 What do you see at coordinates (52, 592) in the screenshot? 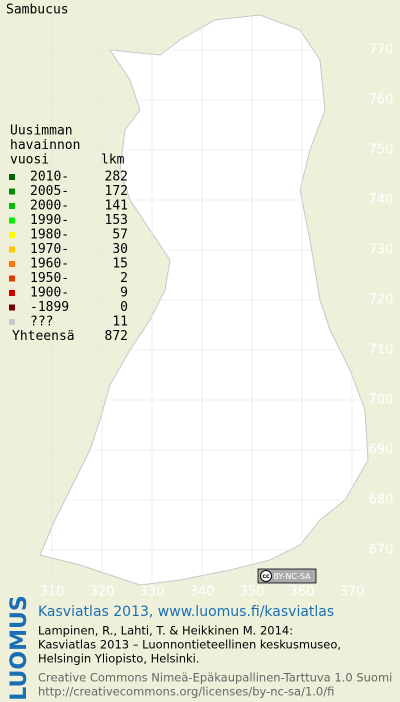
I see `x-tick-label: 310` at bounding box center [52, 592].